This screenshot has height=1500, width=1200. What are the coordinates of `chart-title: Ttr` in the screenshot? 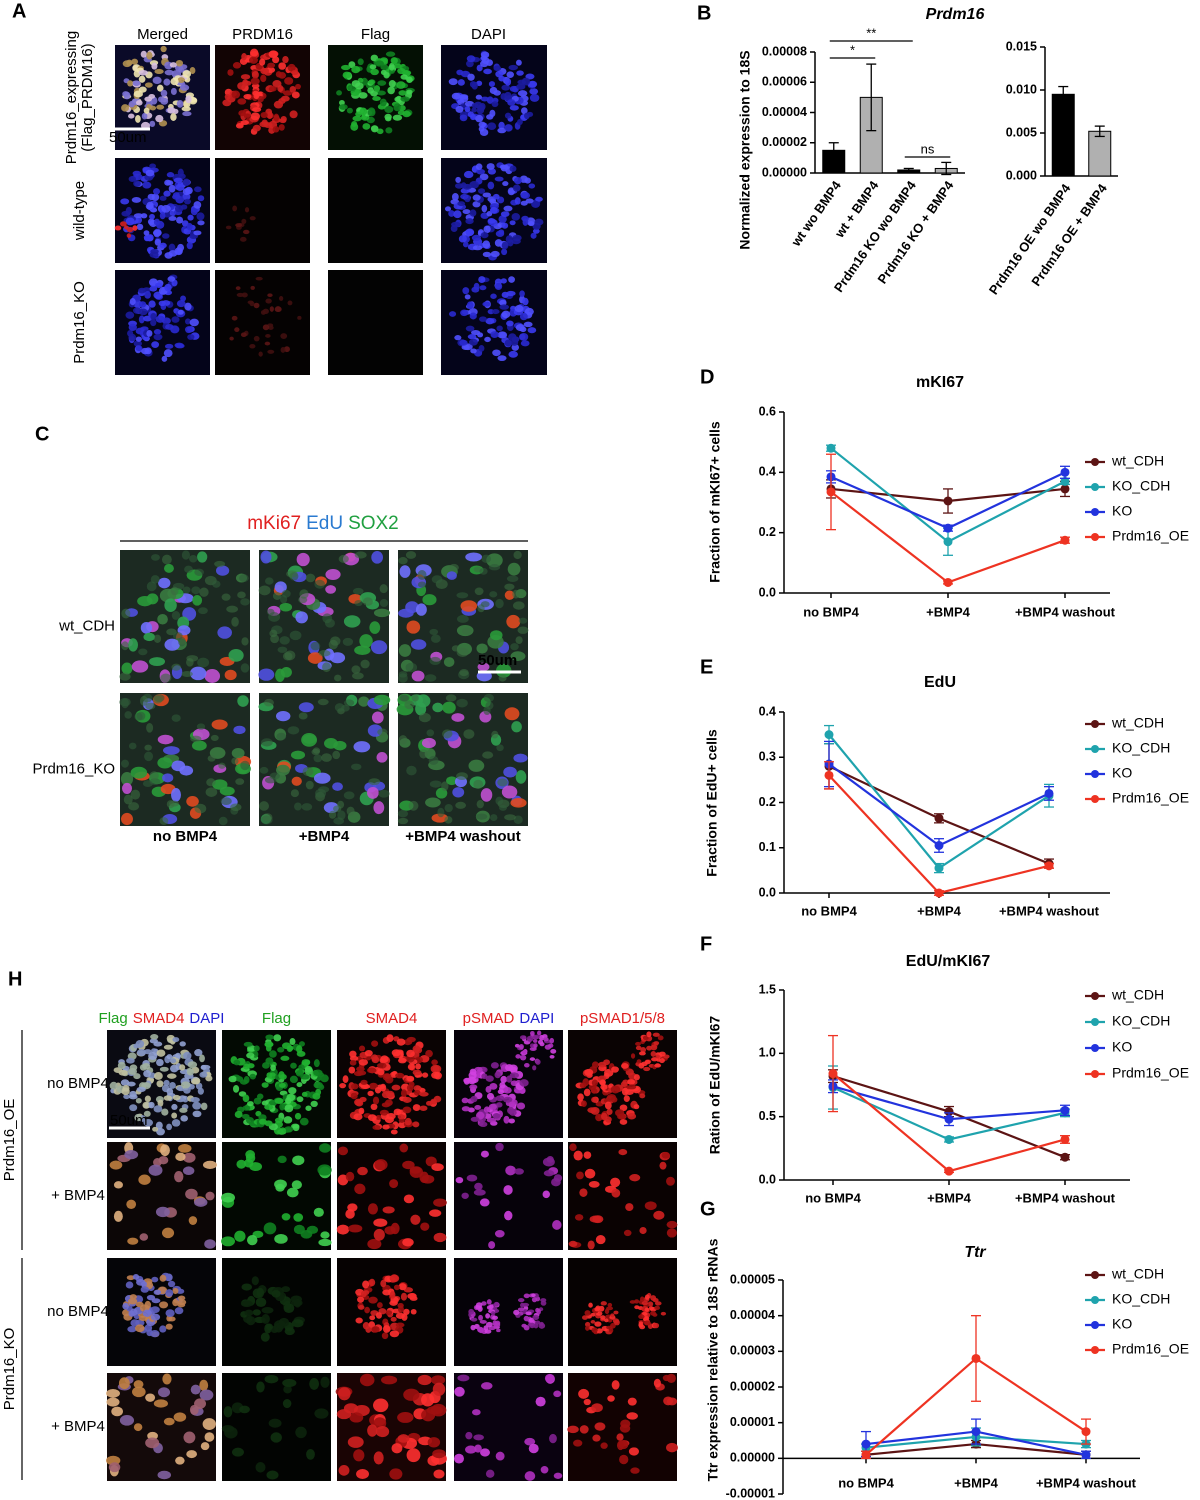 It's located at (975, 1252).